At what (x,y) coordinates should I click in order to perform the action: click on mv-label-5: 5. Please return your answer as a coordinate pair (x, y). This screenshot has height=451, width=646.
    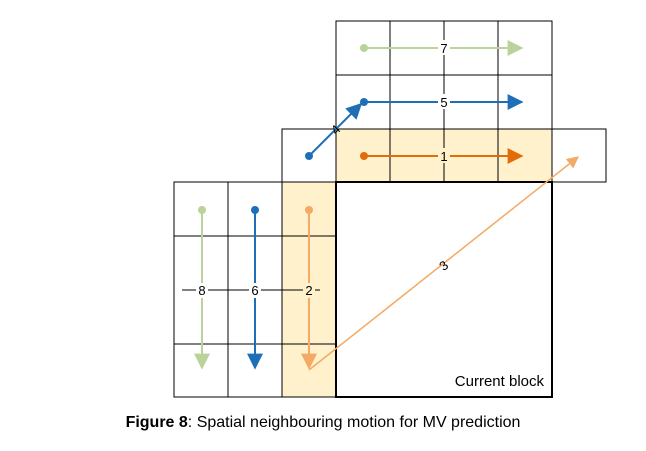
    Looking at the image, I should click on (444, 102).